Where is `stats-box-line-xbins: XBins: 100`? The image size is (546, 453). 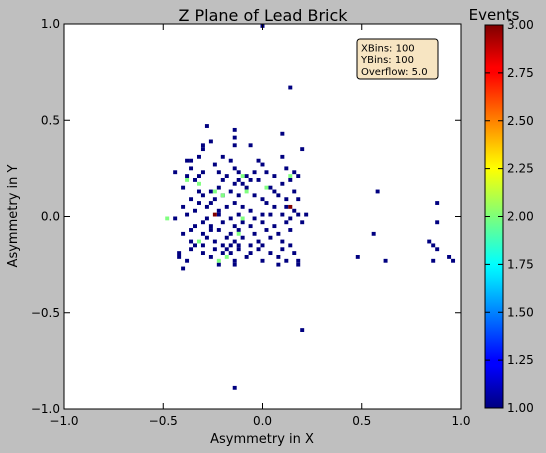 stats-box-line-xbins: XBins: 100 is located at coordinates (388, 49).